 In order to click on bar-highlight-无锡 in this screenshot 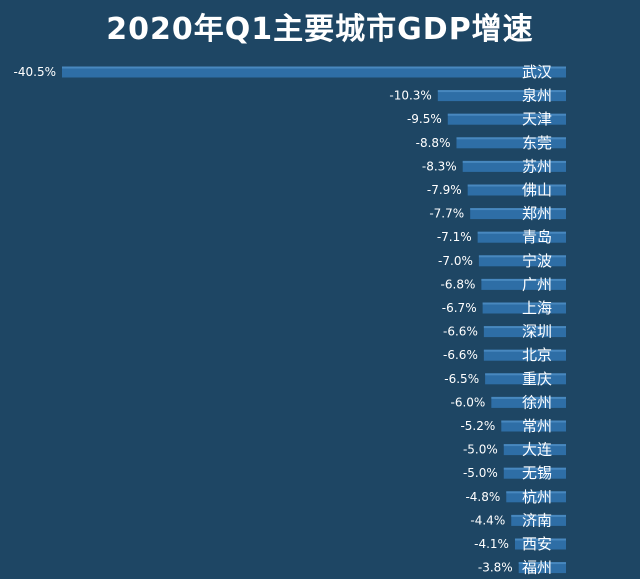, I will do `click(534, 468)`.